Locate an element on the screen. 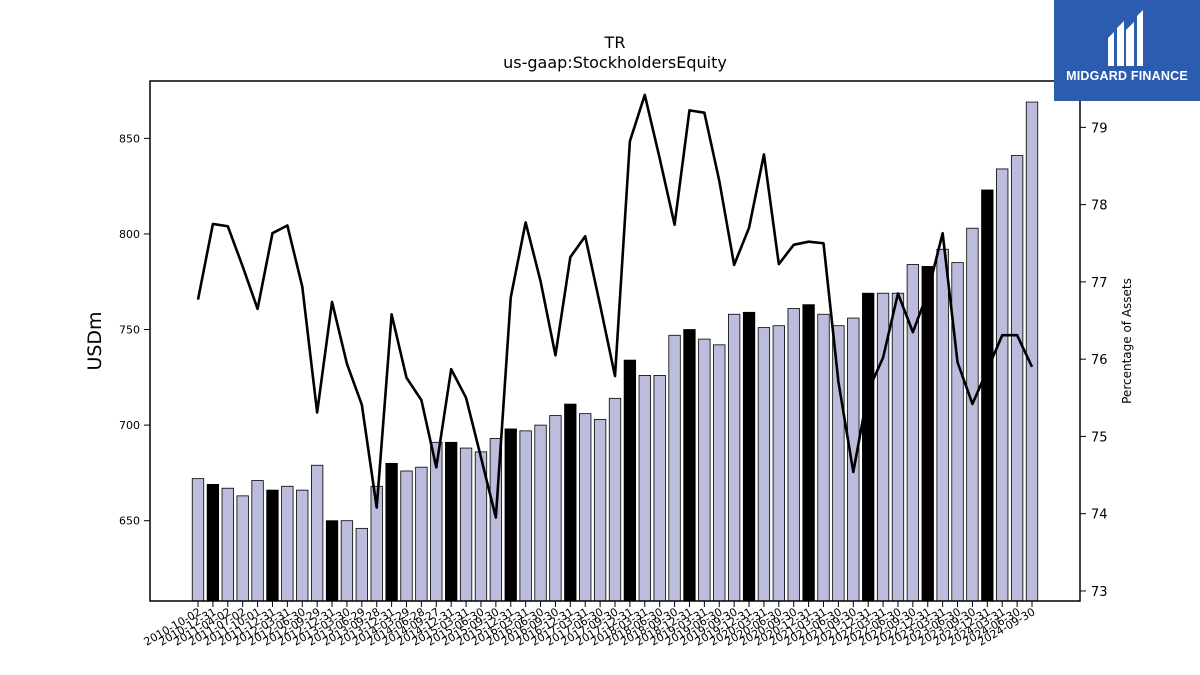 The image size is (1200, 675). y2-axis-label: Percentage of Assets is located at coordinates (1127, 341).